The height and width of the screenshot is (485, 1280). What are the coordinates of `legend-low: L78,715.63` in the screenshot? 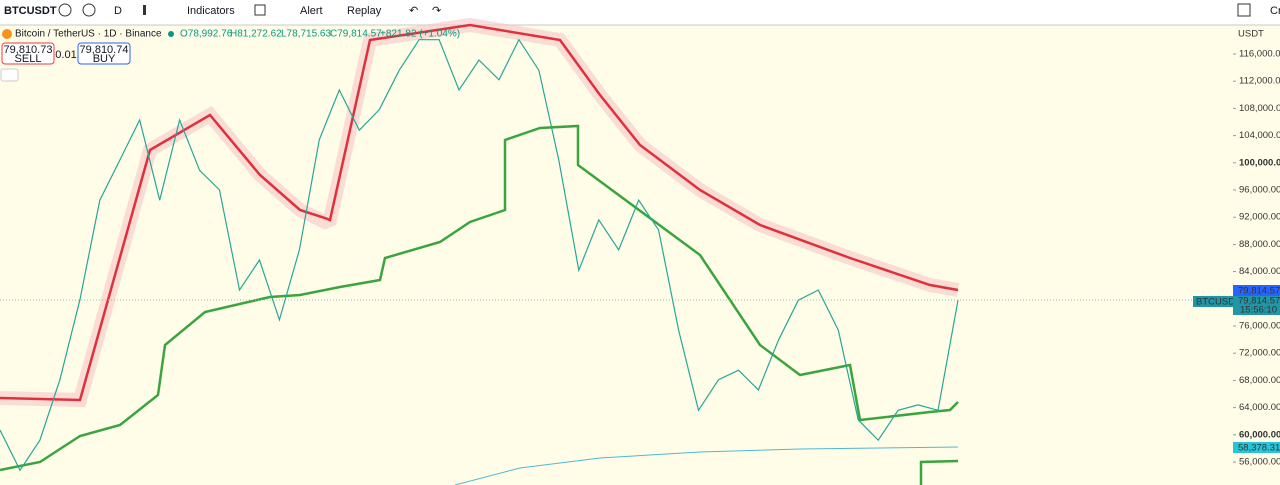 It's located at (306, 34).